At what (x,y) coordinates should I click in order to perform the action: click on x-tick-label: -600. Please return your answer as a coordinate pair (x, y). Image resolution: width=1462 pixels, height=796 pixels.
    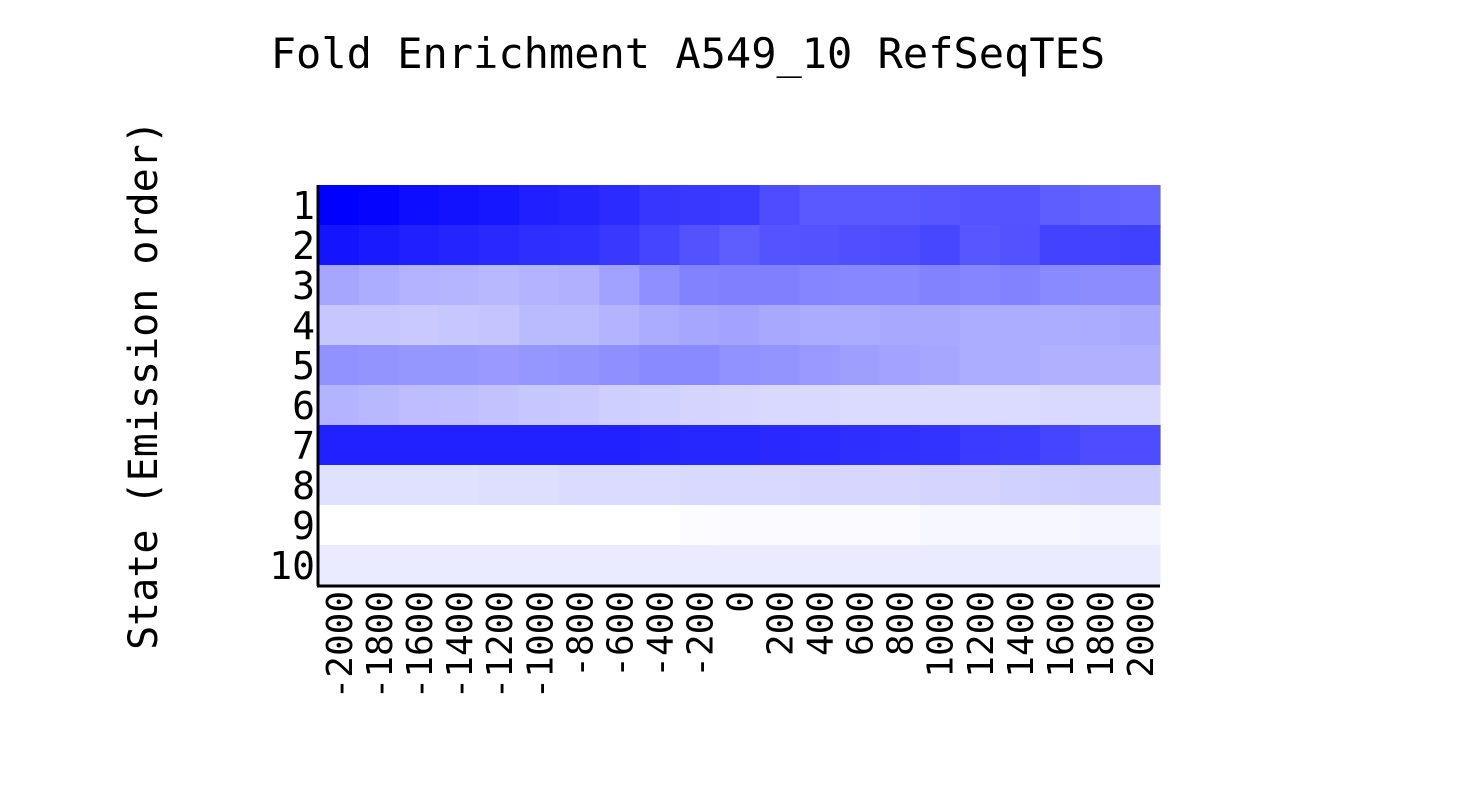
    Looking at the image, I should click on (620, 634).